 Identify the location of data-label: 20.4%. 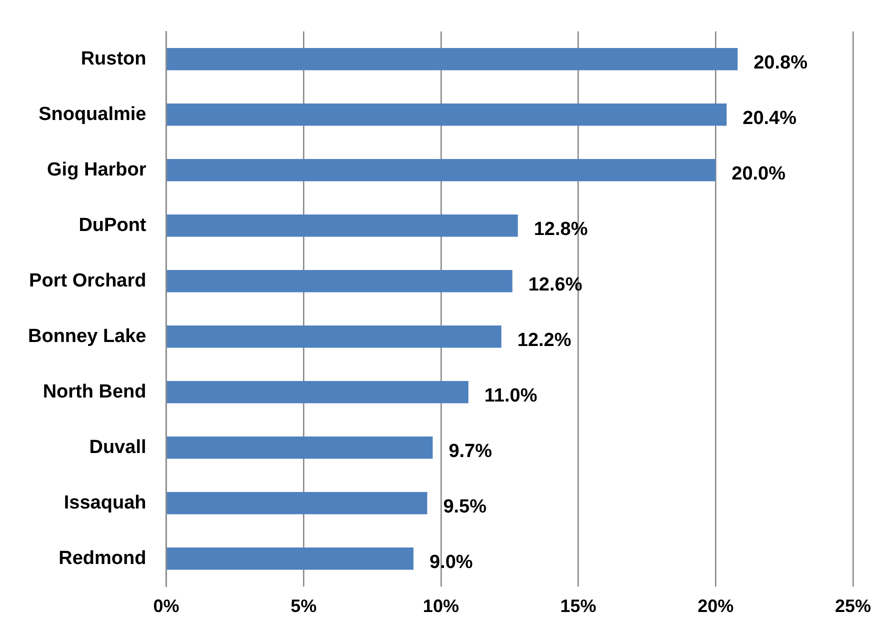
(769, 118).